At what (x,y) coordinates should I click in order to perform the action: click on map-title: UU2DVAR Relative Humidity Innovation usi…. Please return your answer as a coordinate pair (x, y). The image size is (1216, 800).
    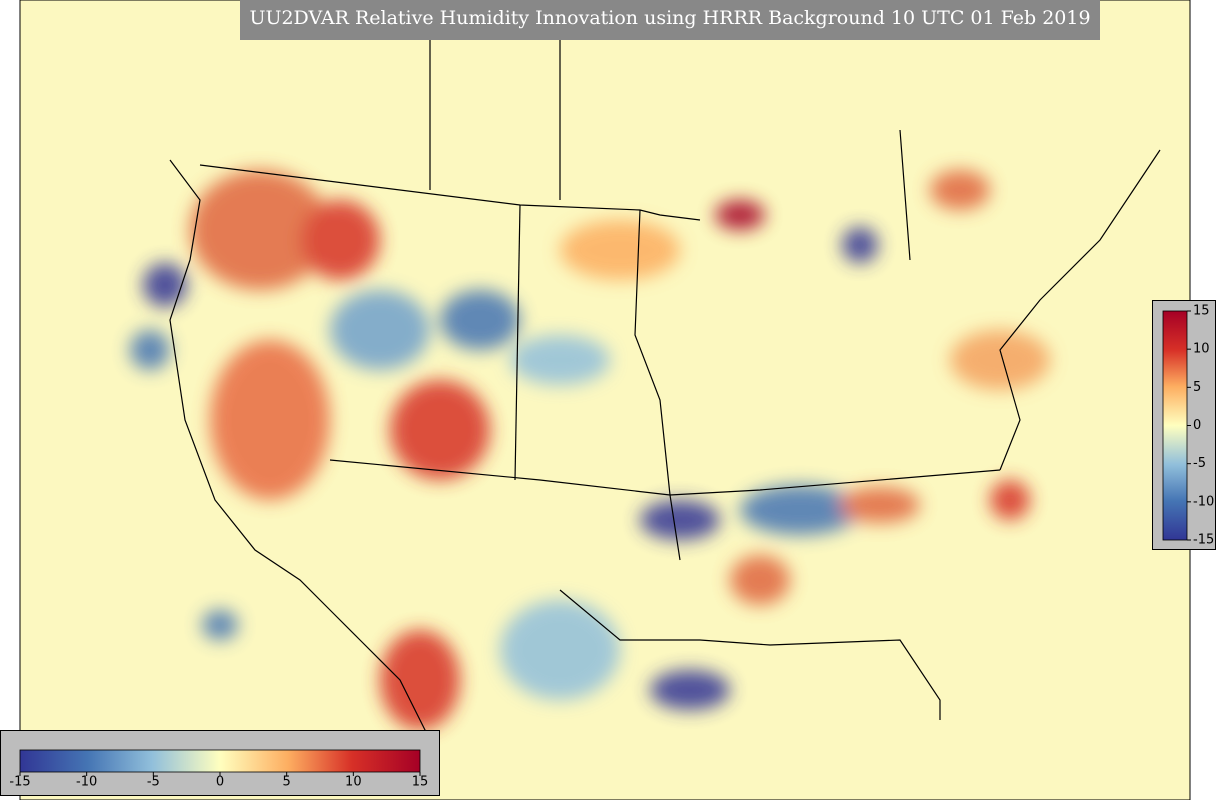
    Looking at the image, I should click on (669, 18).